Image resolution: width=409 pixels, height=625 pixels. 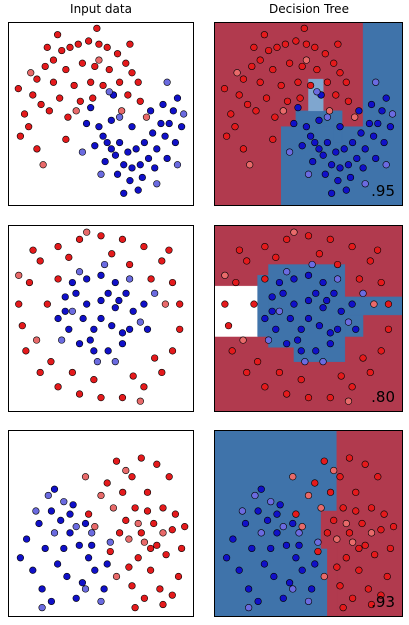 I want to click on accuracy-score-label: .80, so click(x=383, y=397).